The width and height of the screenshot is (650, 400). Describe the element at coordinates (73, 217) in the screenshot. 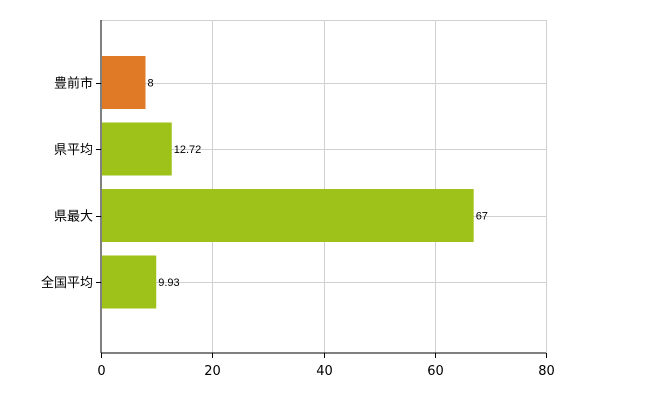

I see `category-label: 県最大` at that location.